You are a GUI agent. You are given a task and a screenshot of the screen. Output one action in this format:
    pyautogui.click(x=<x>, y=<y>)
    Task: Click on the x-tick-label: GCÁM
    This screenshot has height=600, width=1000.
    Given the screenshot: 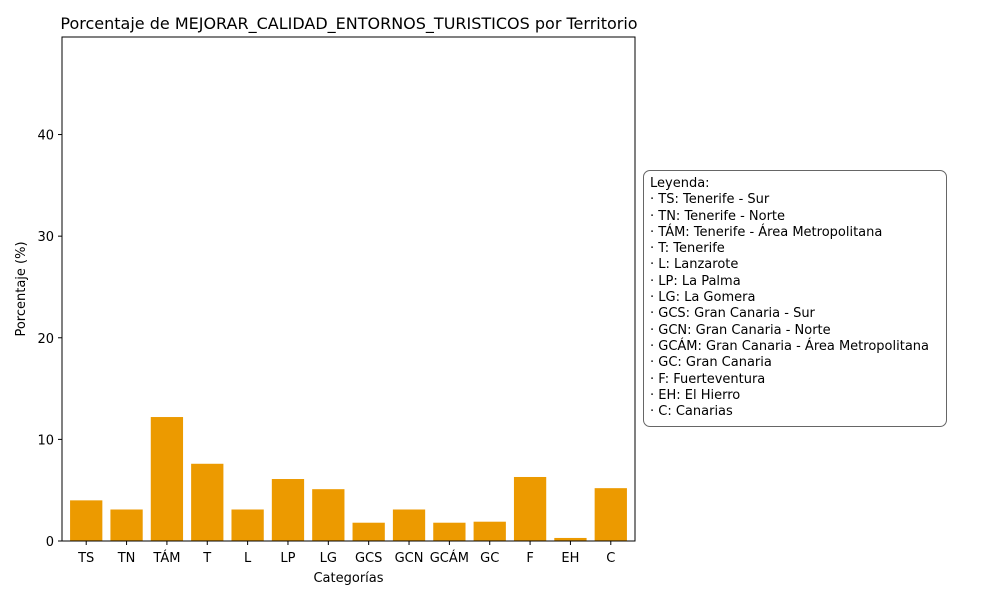 What is the action you would take?
    pyautogui.click(x=449, y=558)
    